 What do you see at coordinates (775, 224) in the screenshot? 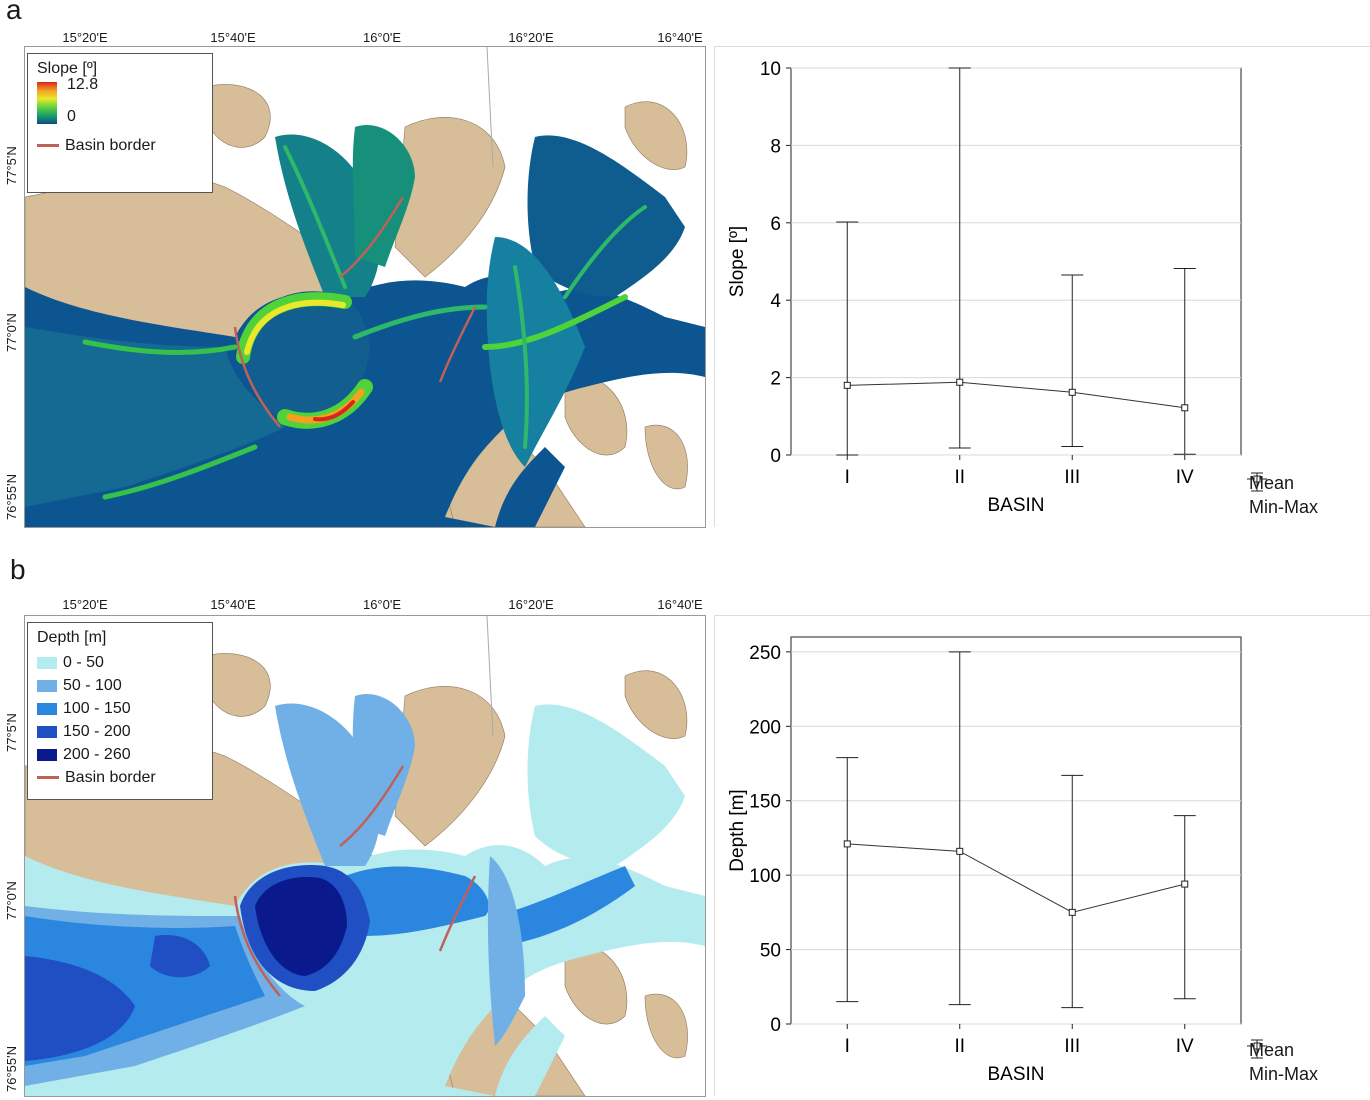
I see `y-tick-label: 6` at bounding box center [775, 224].